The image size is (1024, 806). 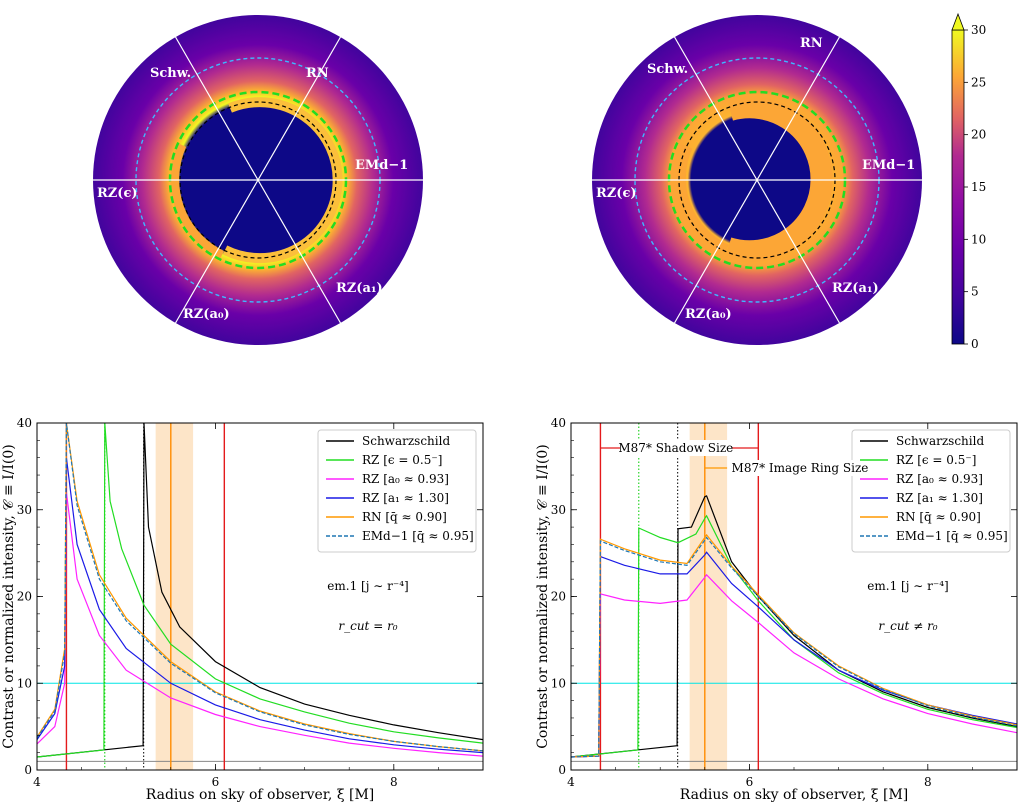 I want to click on sector-label-rza1-right: RZ(a₁), so click(x=855, y=288).